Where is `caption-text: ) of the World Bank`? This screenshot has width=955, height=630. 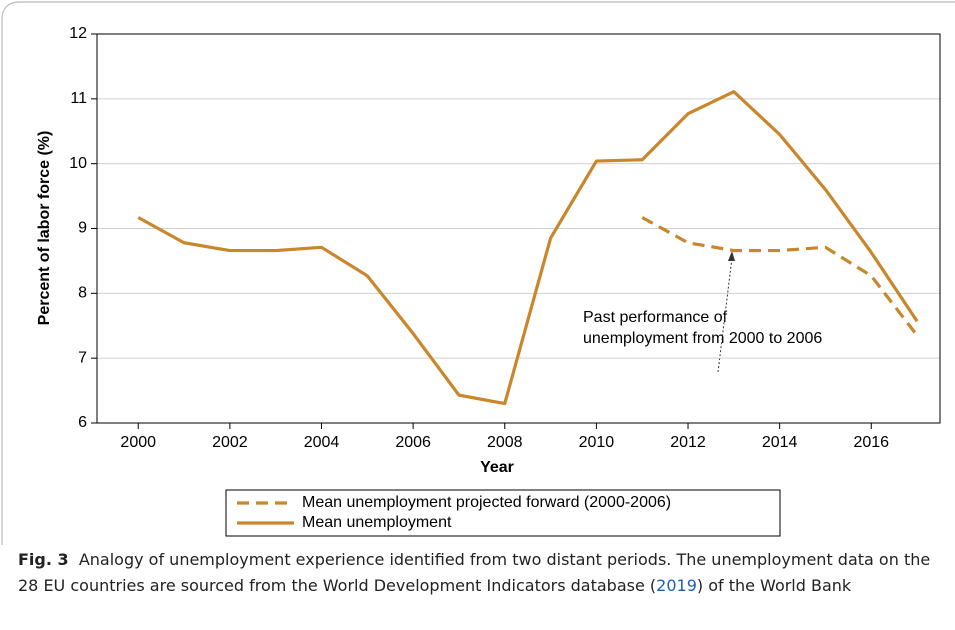
caption-text: ) of the World Bank is located at coordinates (774, 585).